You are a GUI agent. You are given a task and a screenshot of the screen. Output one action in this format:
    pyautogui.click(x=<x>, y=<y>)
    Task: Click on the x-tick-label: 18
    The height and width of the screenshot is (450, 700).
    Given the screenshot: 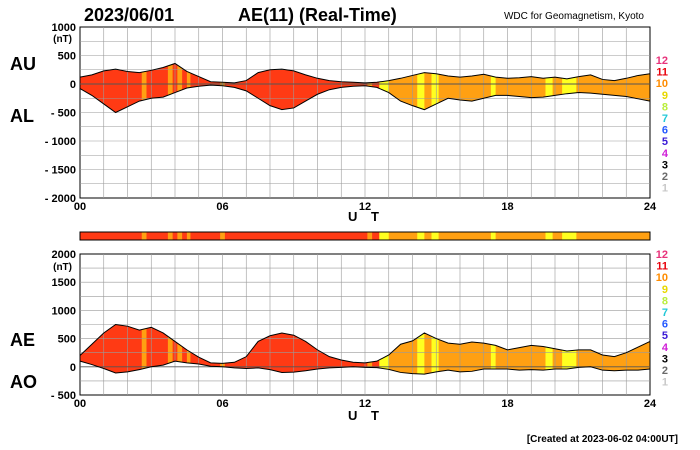 What is the action you would take?
    pyautogui.click(x=507, y=207)
    